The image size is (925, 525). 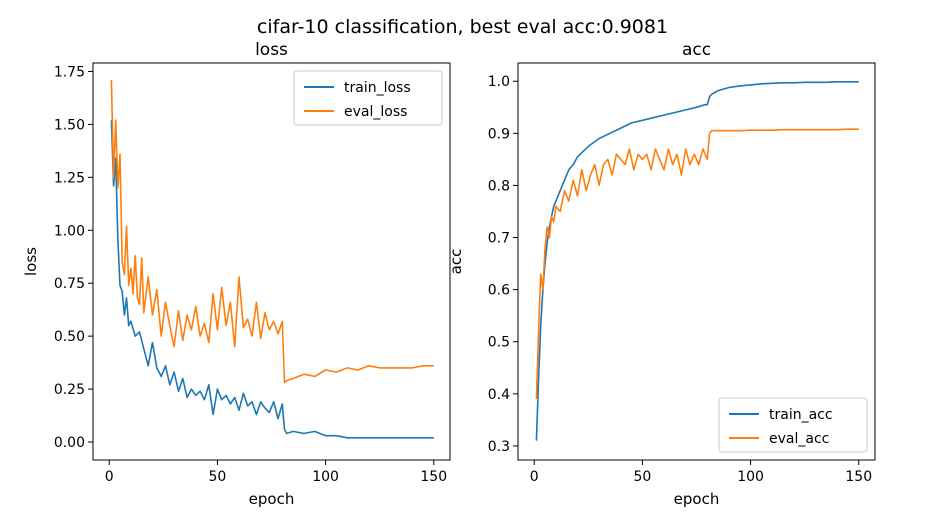 What do you see at coordinates (271, 50) in the screenshot?
I see `chart-title: loss` at bounding box center [271, 50].